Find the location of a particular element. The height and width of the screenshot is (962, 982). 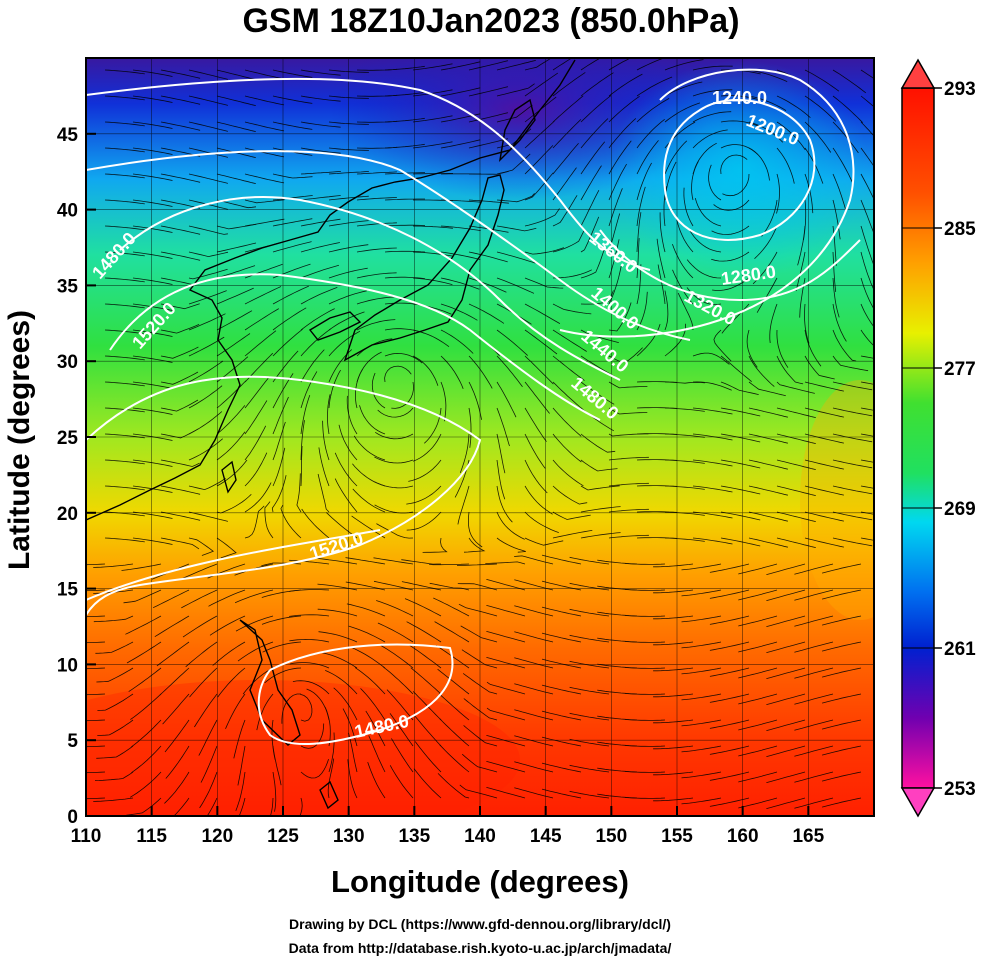

x-tick-label: 150 is located at coordinates (611, 836).